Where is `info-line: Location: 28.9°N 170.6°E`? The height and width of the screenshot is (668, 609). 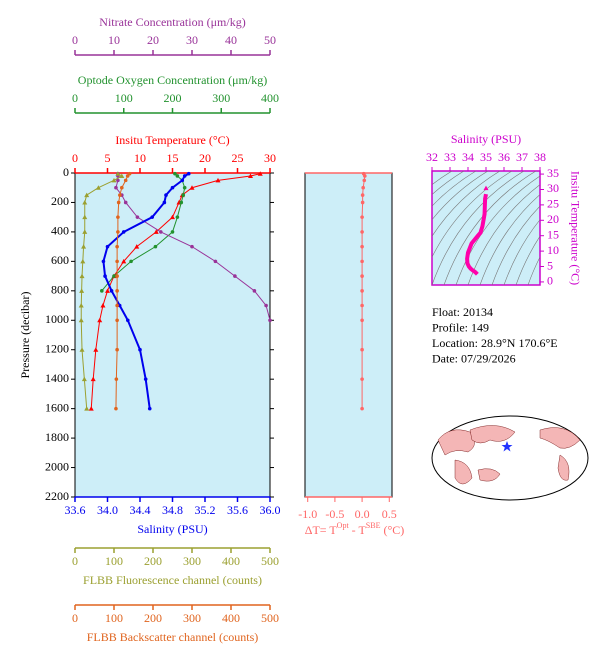 info-line: Location: 28.9°N 170.6°E is located at coordinates (495, 343).